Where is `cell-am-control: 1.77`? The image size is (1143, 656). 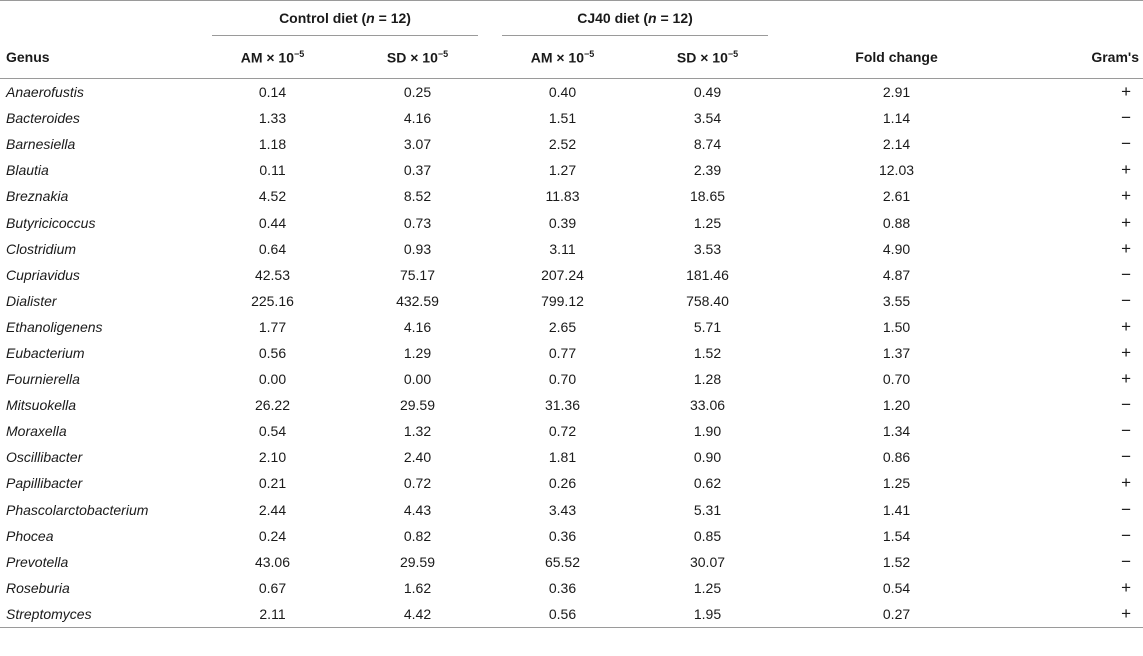
cell-am-control: 1.77 is located at coordinates (272, 326).